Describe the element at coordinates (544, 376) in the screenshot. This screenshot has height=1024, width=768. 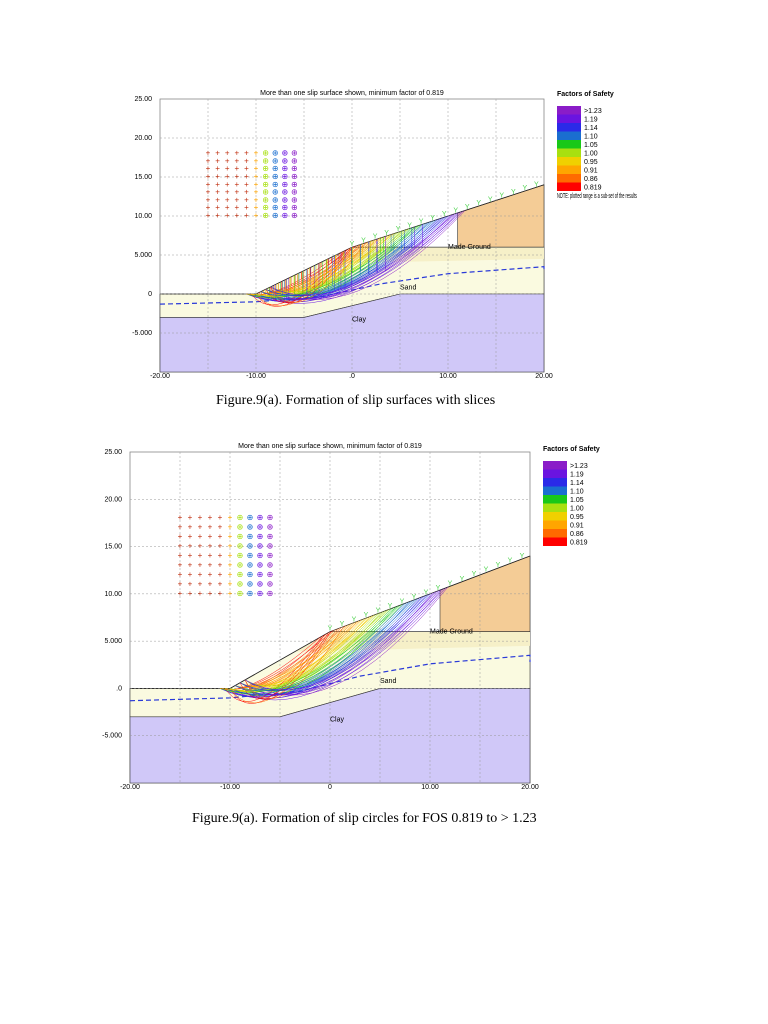
I see `x-tick-label: 20.00` at that location.